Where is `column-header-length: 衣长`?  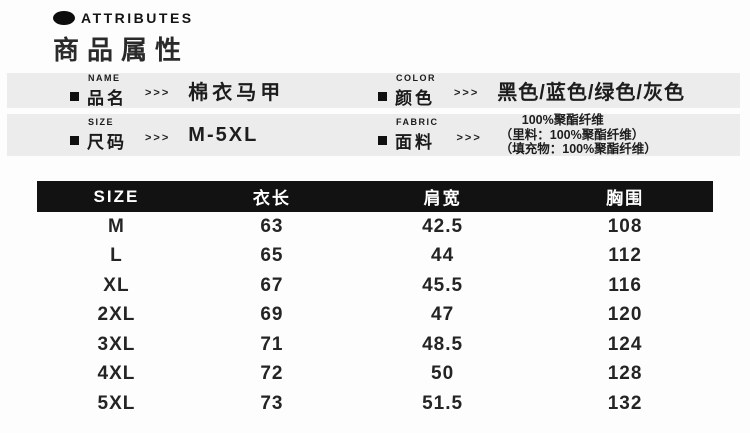
column-header-length: 衣长 is located at coordinates (271, 198).